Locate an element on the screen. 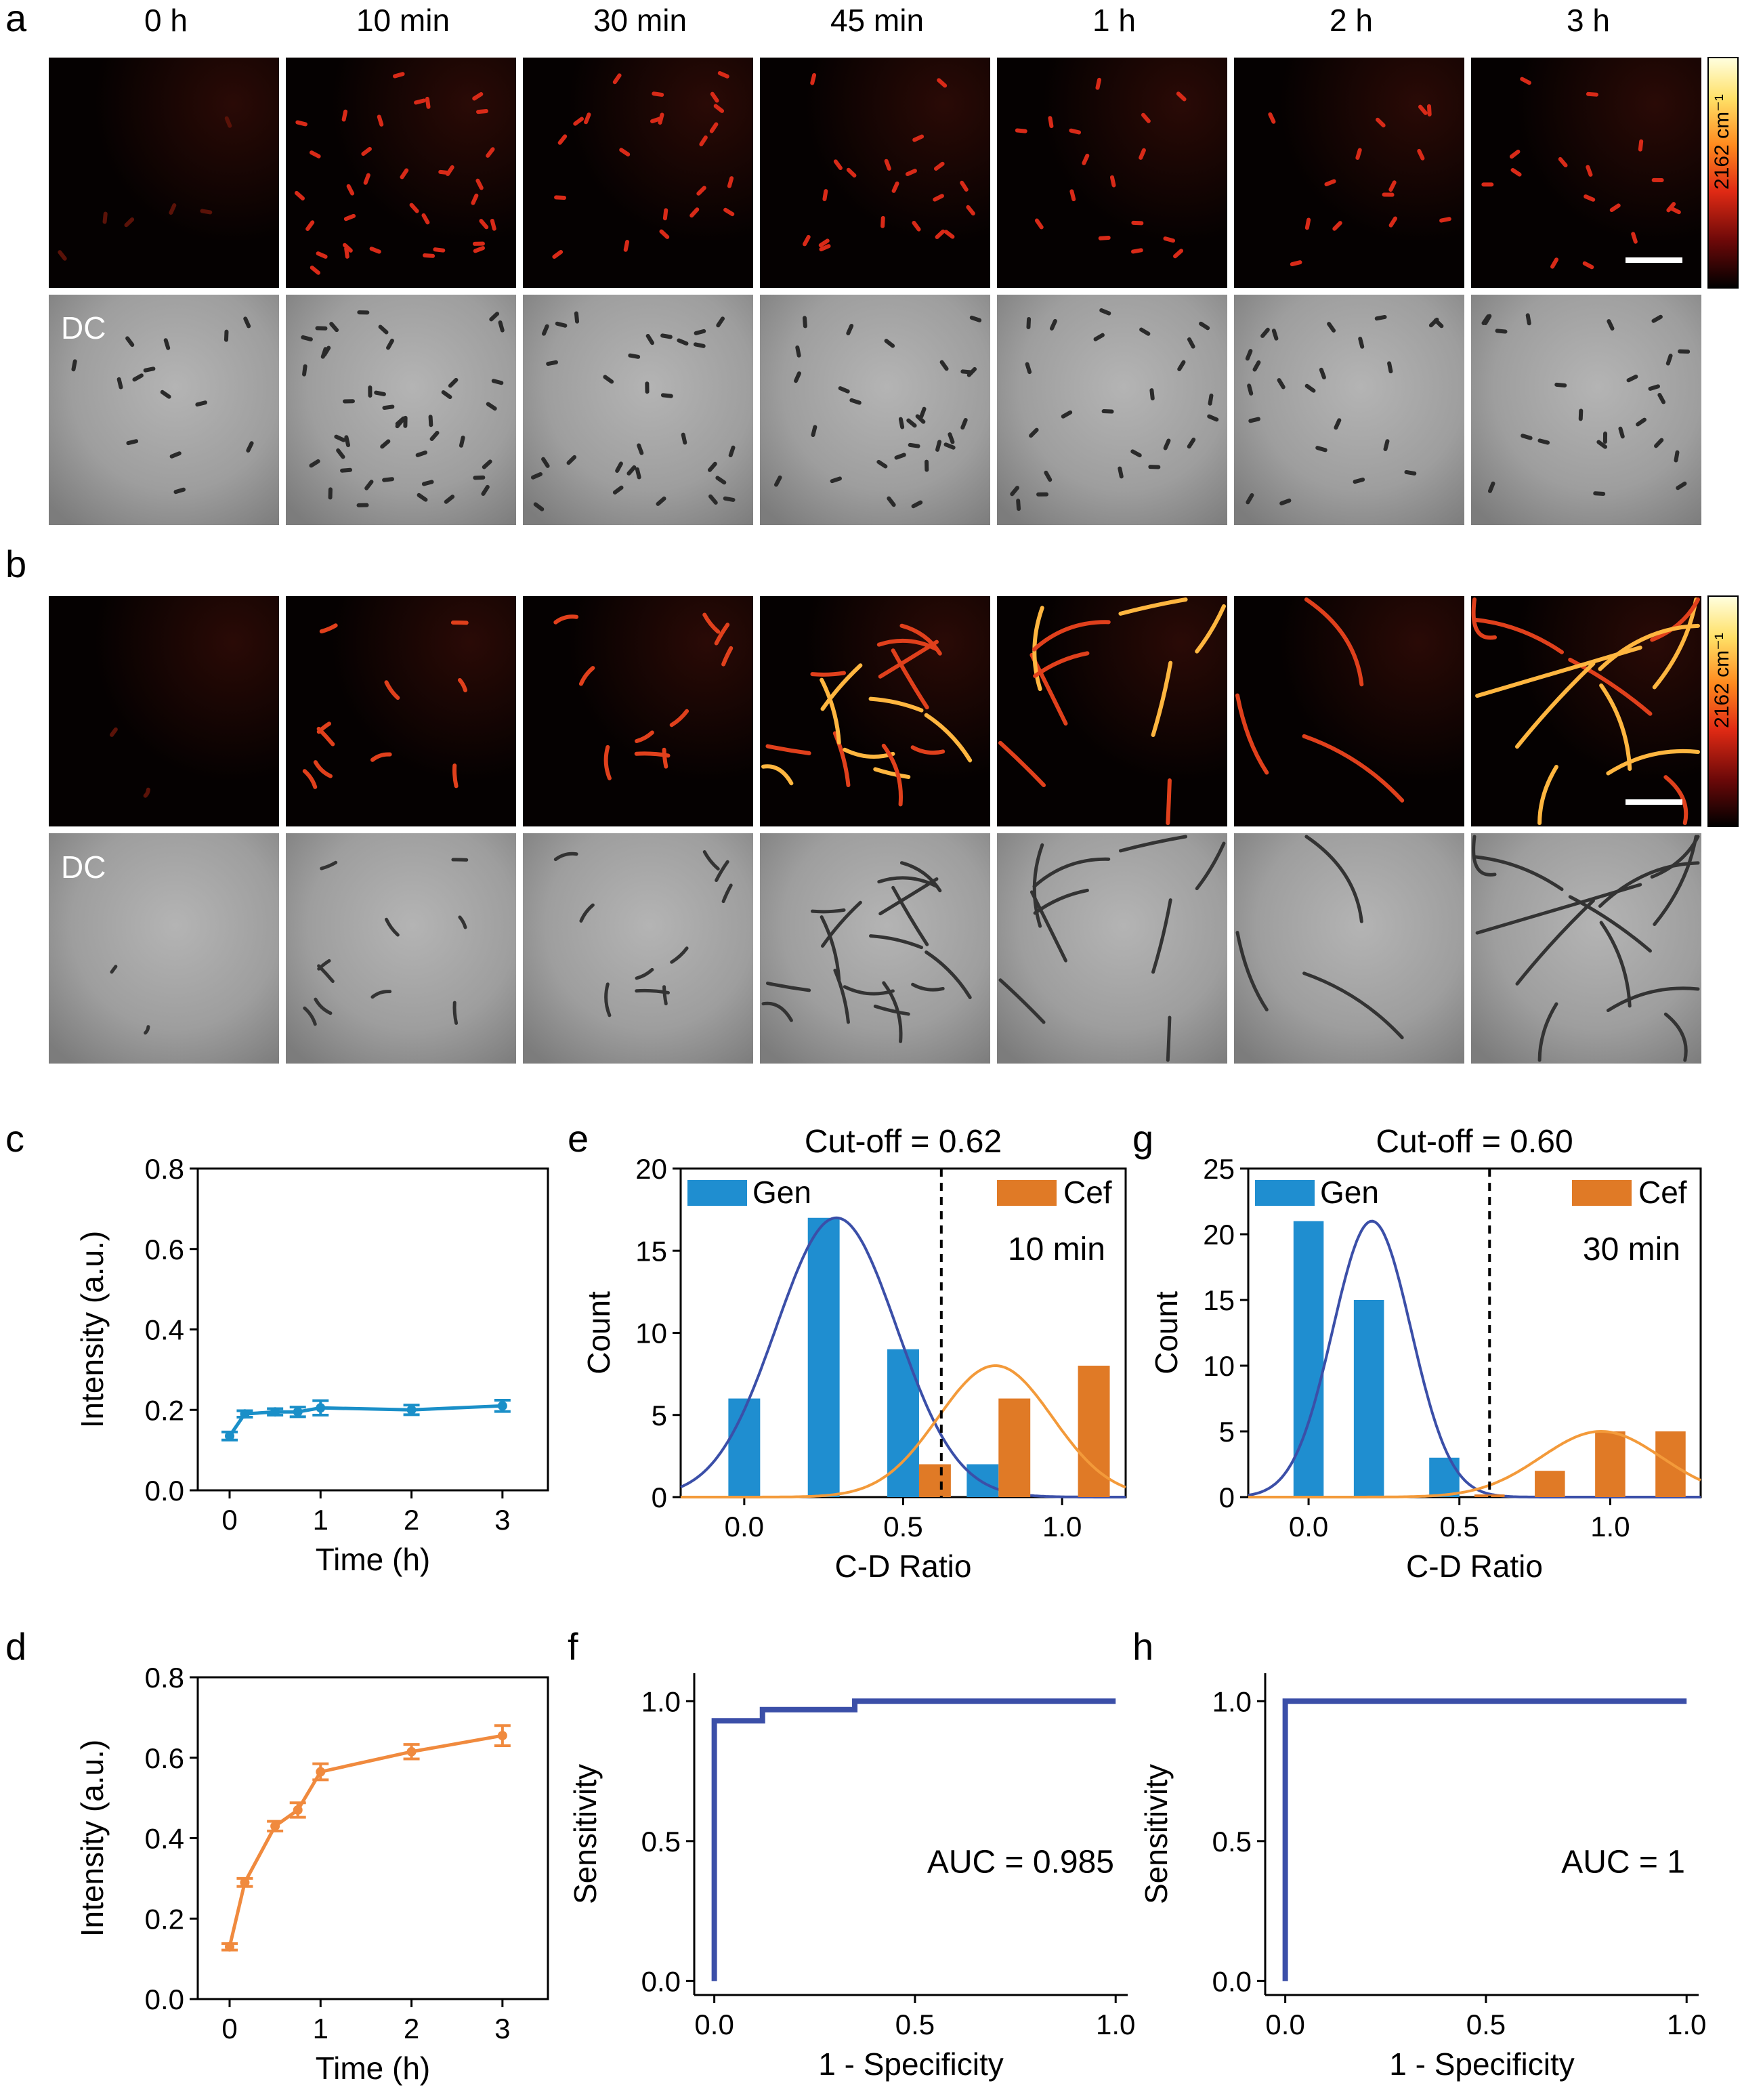 The height and width of the screenshot is (2100, 1742). roc-curve is located at coordinates (913, 1839).